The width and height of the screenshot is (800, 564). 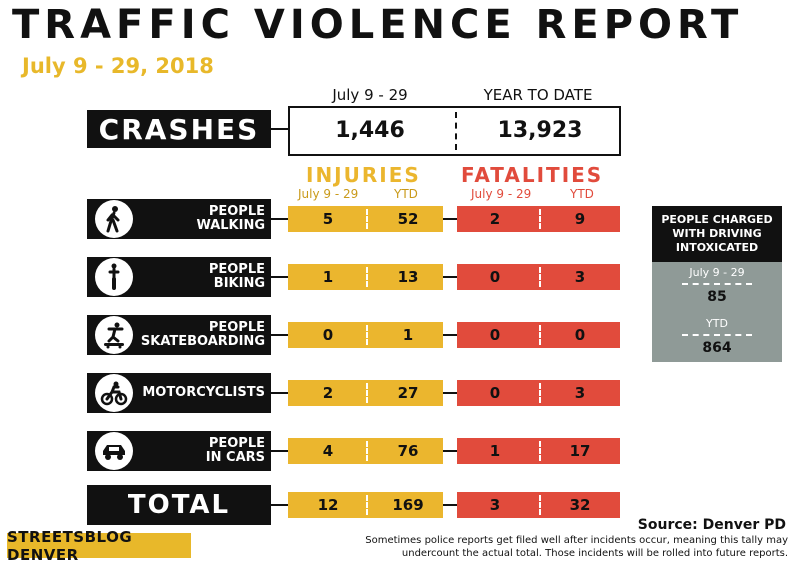 What do you see at coordinates (711, 525) in the screenshot?
I see `source-credit: Source: Denver PD` at bounding box center [711, 525].